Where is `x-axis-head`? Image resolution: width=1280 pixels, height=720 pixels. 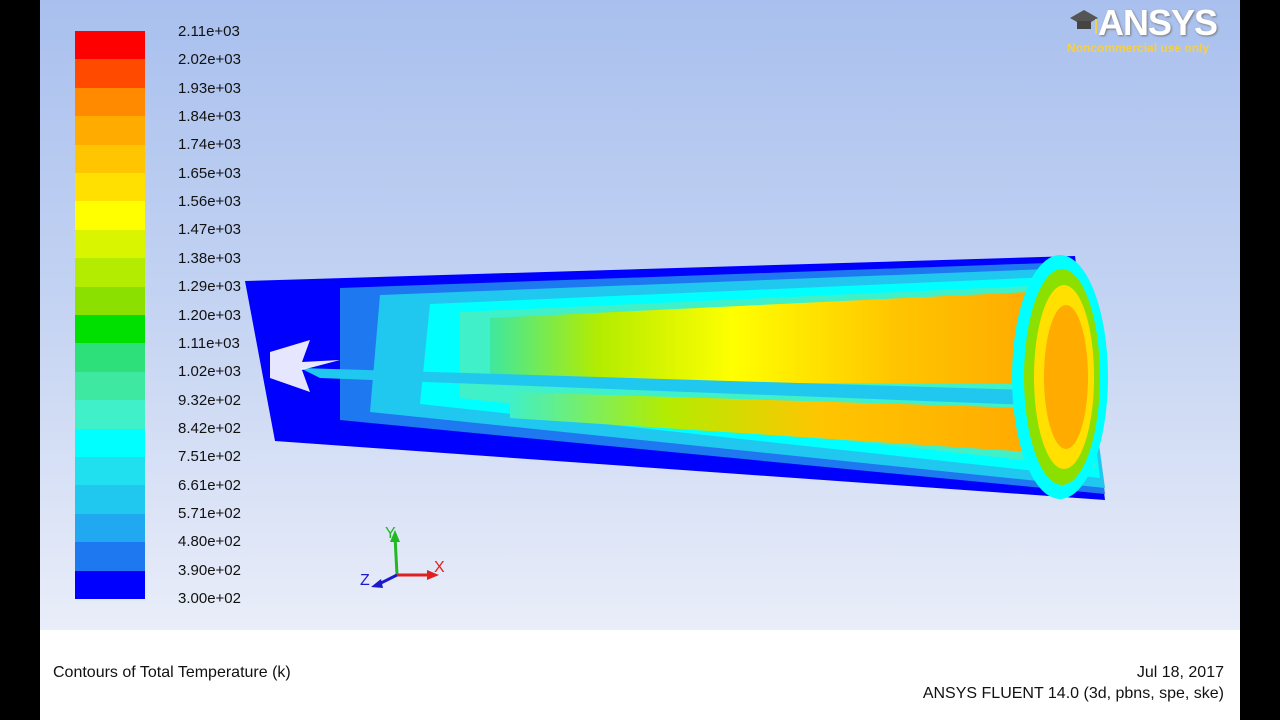
x-axis-head is located at coordinates (433, 575).